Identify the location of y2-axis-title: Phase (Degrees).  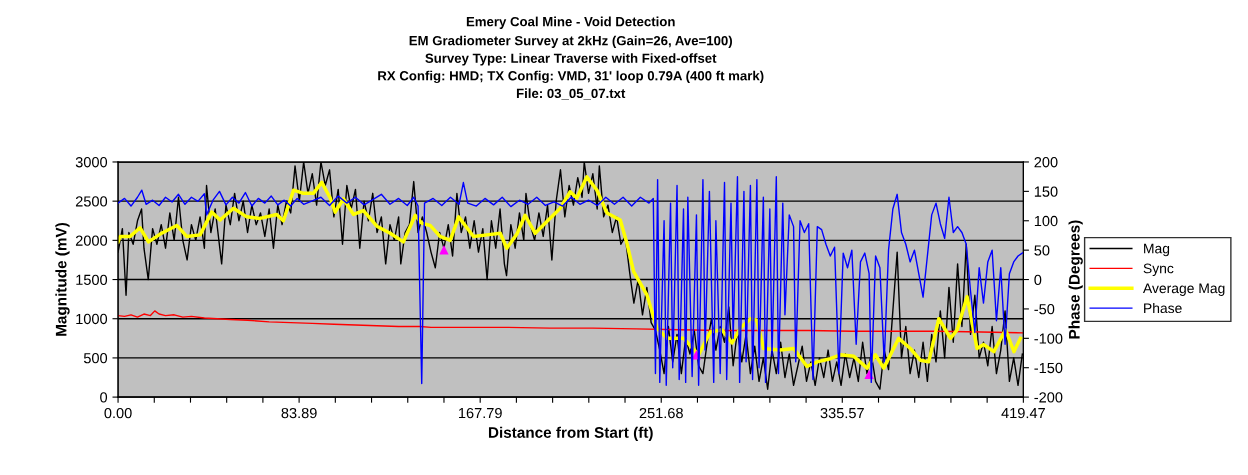
(1075, 279).